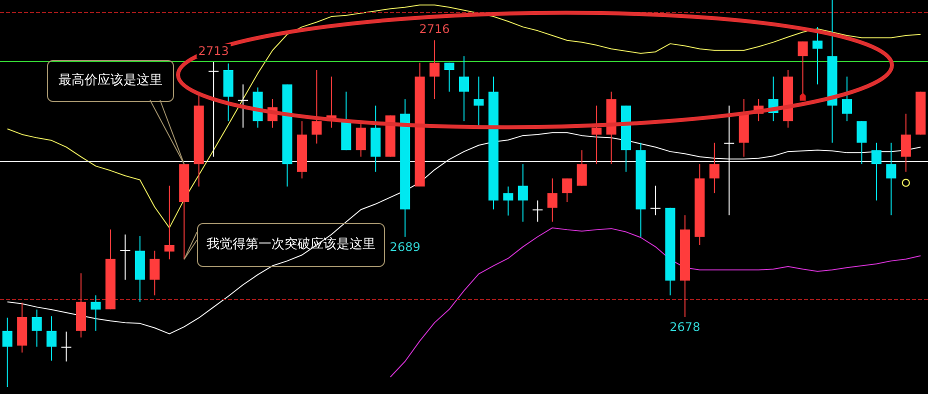  Describe the element at coordinates (213, 51) in the screenshot. I see `annotation: 2713` at that location.